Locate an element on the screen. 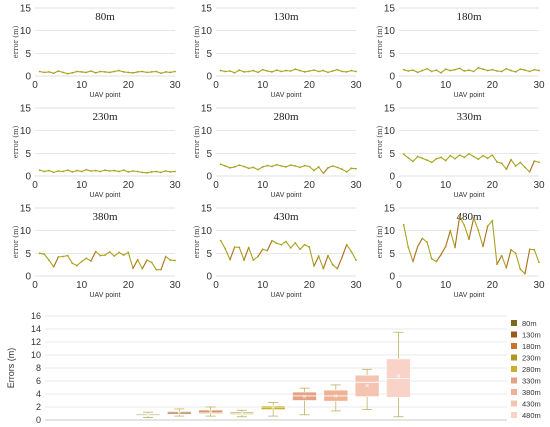  panel-title: 230m is located at coordinates (105, 117).